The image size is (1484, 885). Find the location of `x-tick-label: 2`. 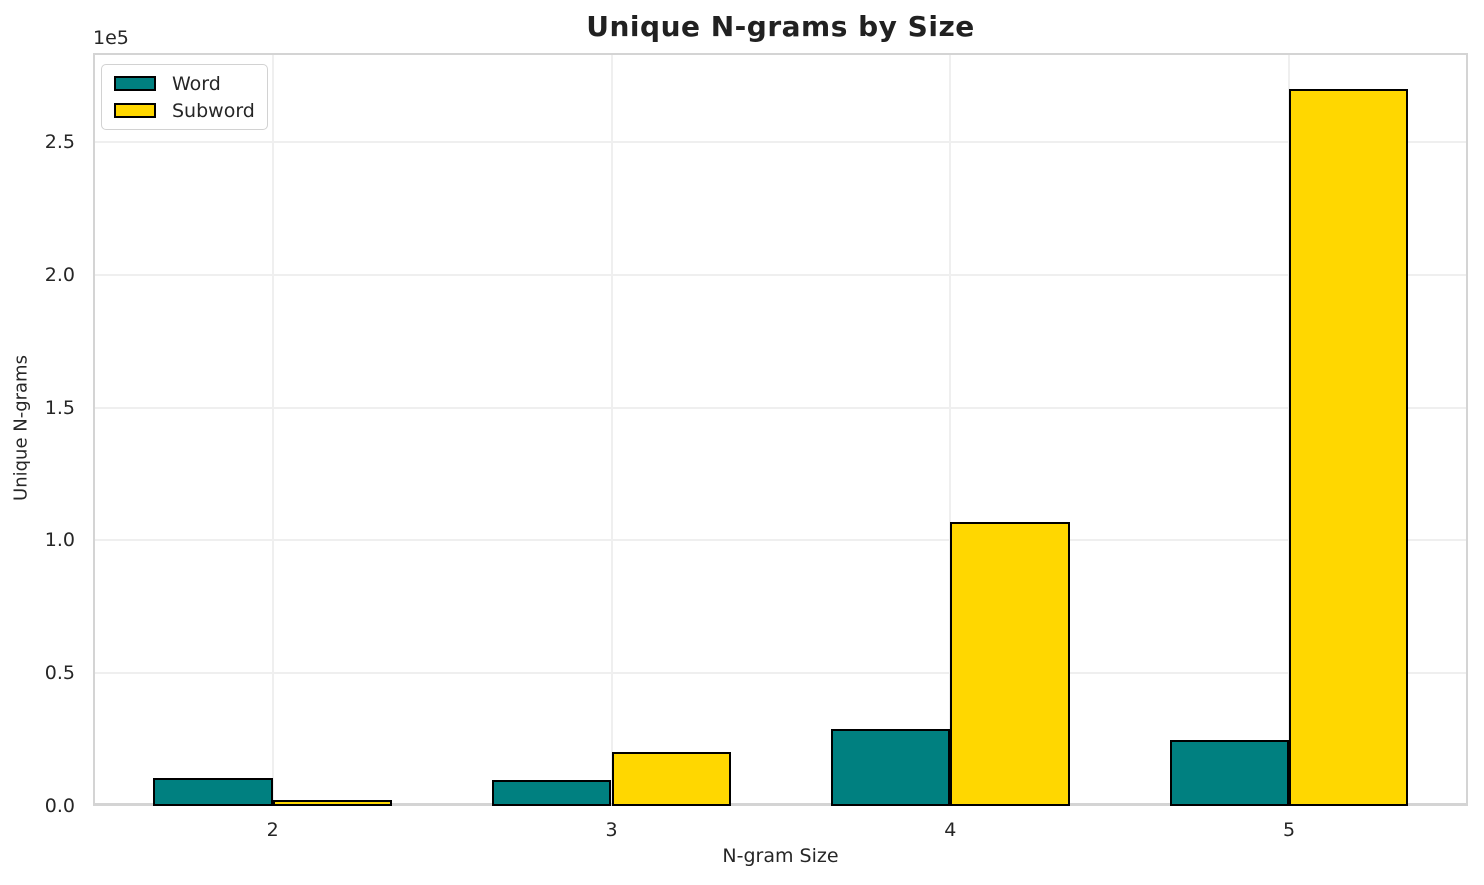

x-tick-label: 2 is located at coordinates (272, 830).